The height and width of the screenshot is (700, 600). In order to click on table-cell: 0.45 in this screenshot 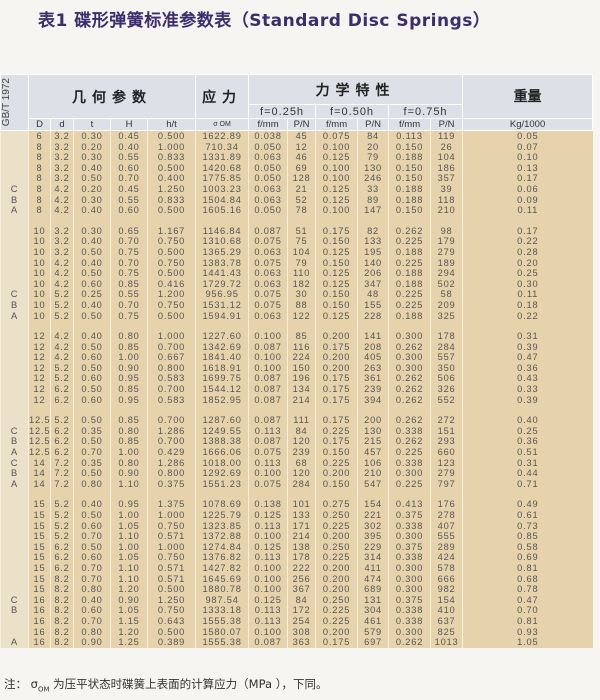, I will do `click(129, 136)`.